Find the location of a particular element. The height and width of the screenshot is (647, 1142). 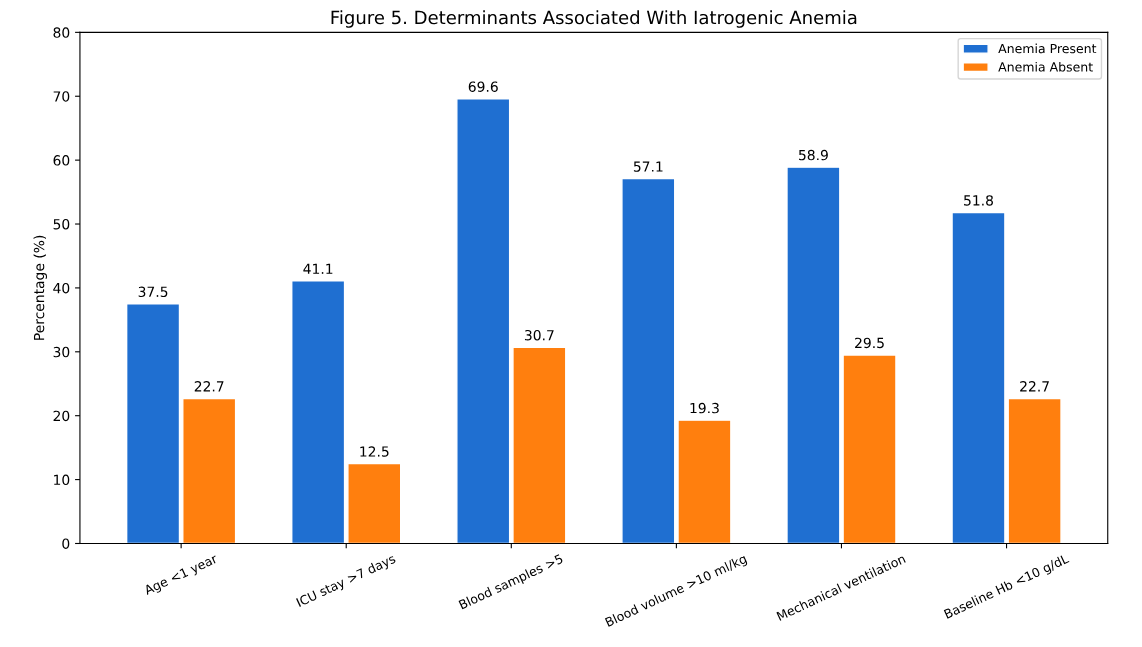

data-label: 57.1 is located at coordinates (648, 166).